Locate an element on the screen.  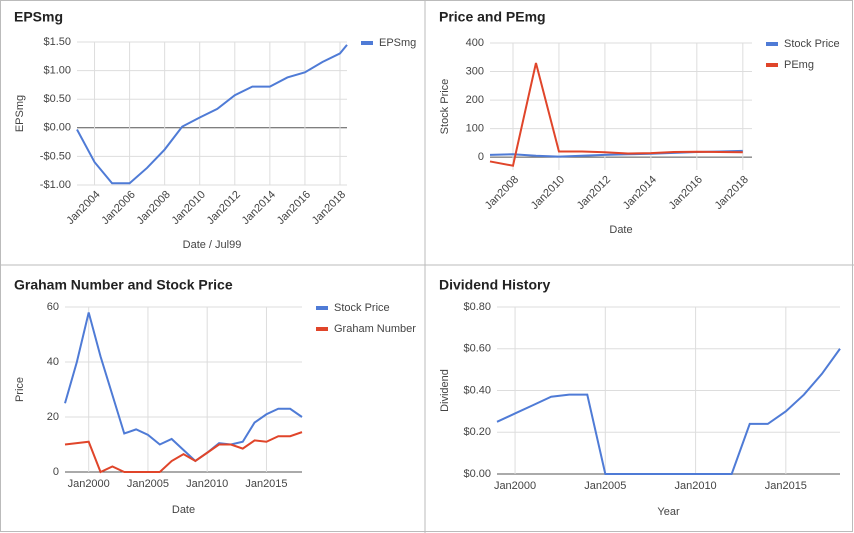
chart-title: Graham Number and Stock Price is located at coordinates (123, 285).